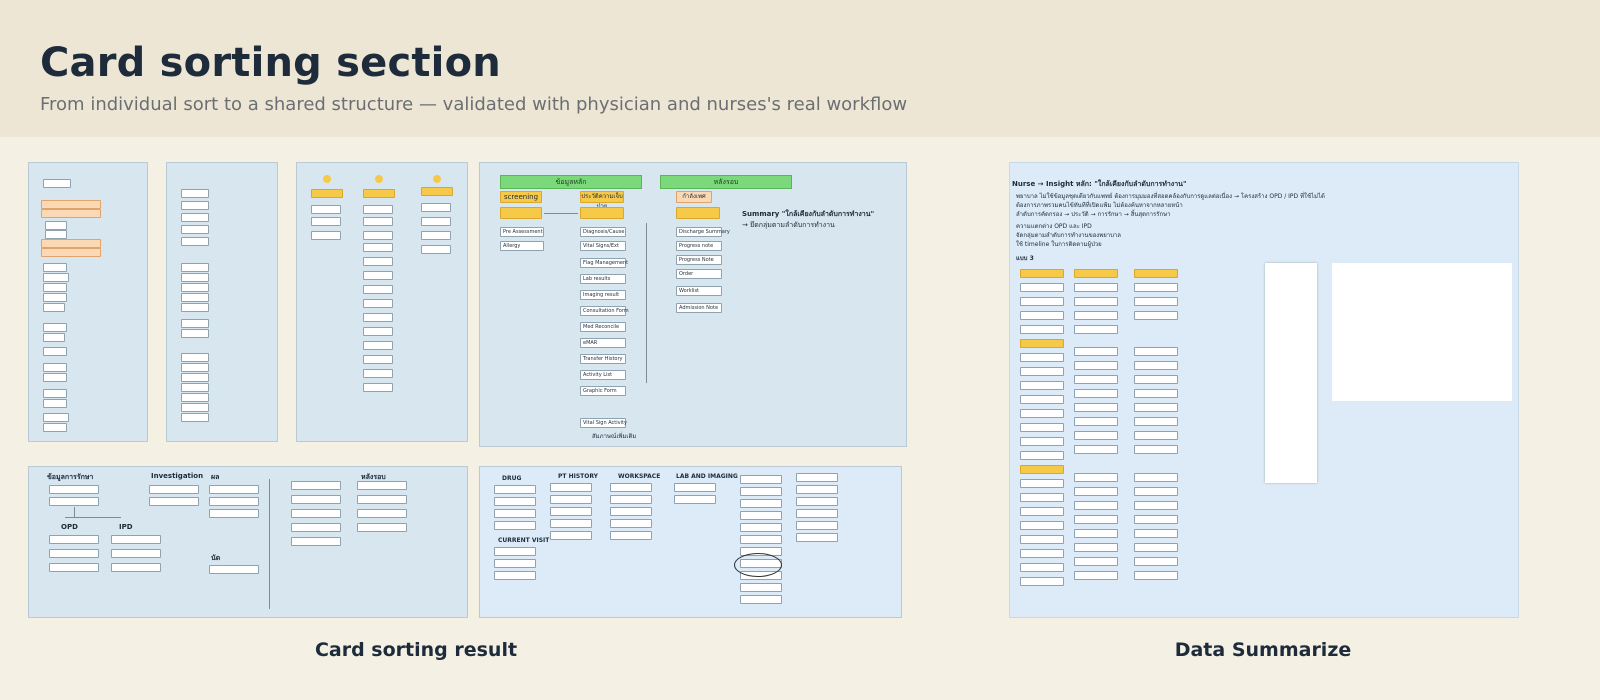 This screenshot has height=700, width=1600. I want to click on after-card: Discharge Summary, so click(703, 232).